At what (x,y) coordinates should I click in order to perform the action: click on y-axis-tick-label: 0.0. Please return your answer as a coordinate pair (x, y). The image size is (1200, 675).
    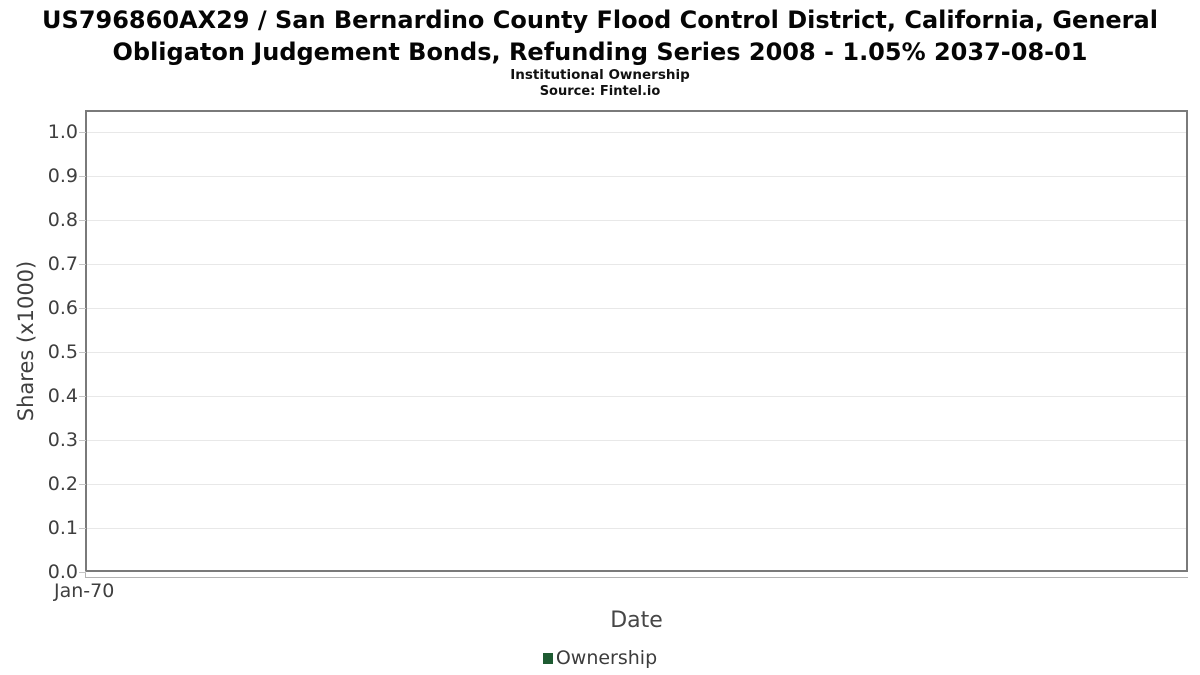
    Looking at the image, I should click on (62, 572).